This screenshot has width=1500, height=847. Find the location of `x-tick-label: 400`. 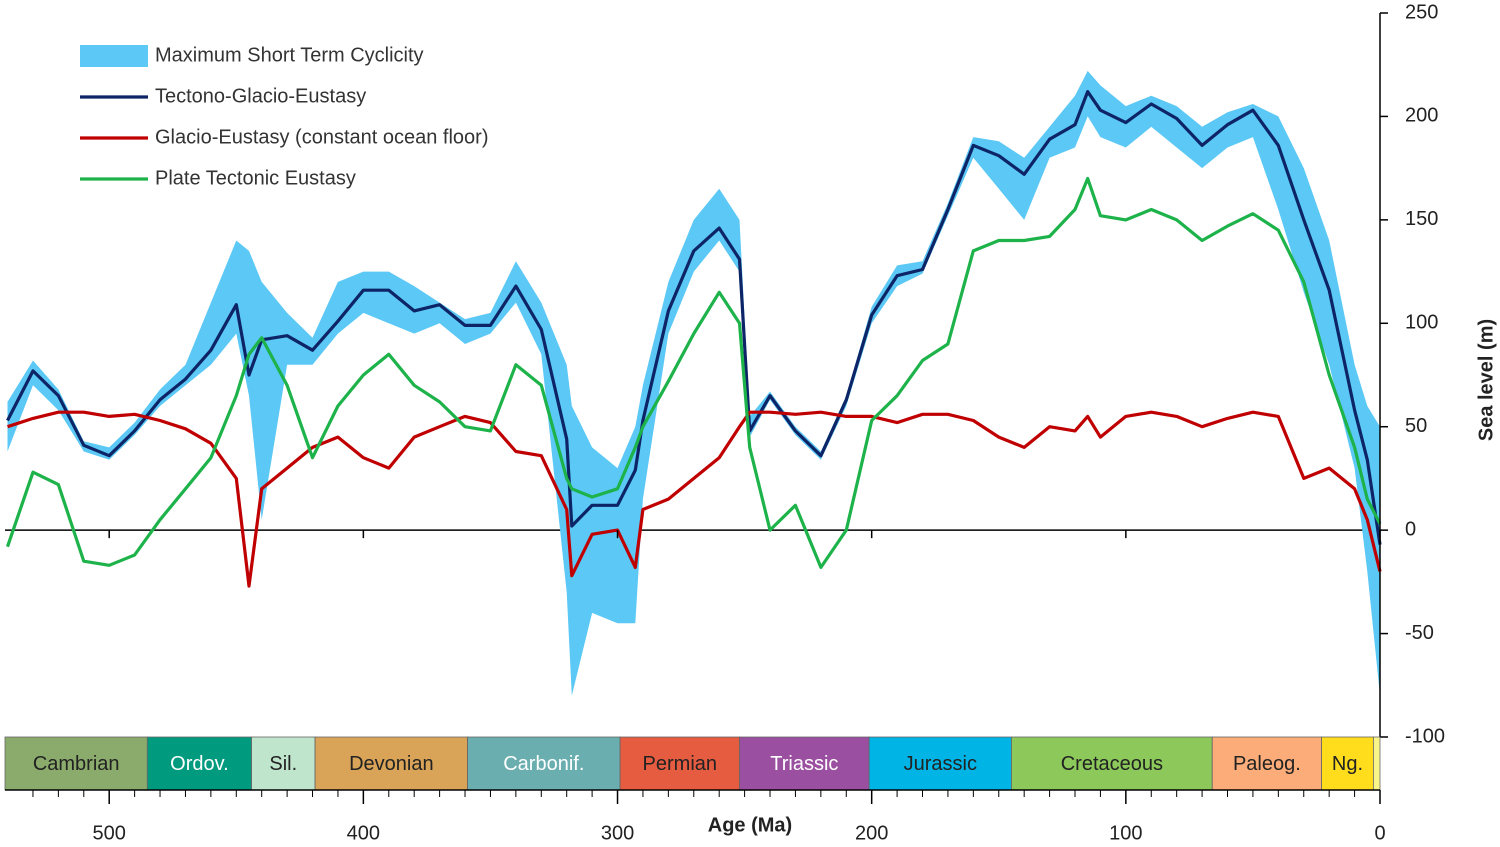

x-tick-label: 400 is located at coordinates (363, 833).